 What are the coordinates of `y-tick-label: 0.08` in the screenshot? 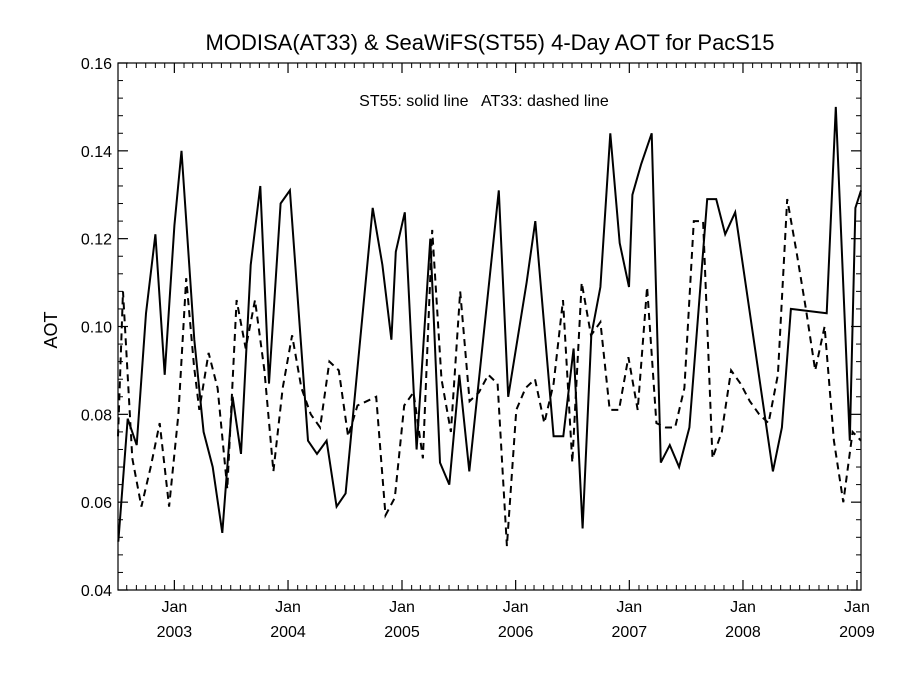 It's located at (96, 415).